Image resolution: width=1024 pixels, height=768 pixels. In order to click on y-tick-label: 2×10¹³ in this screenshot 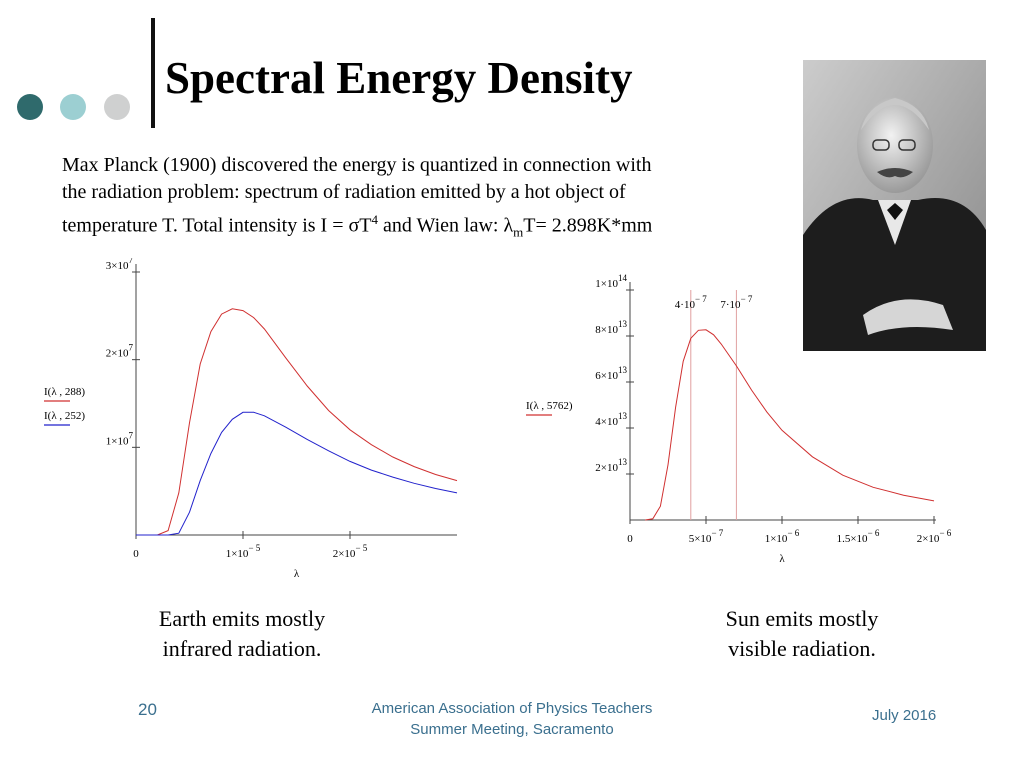, I will do `click(611, 465)`.